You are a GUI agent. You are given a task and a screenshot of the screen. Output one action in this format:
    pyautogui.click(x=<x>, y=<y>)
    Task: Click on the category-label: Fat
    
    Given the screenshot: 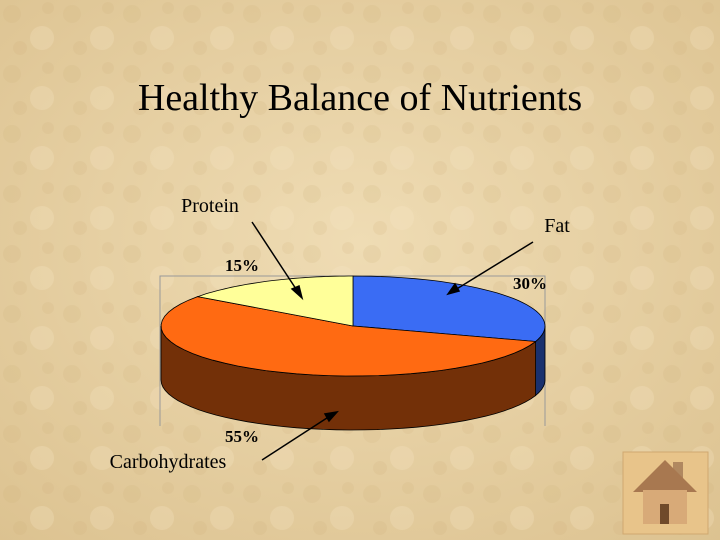 What is the action you would take?
    pyautogui.click(x=557, y=226)
    